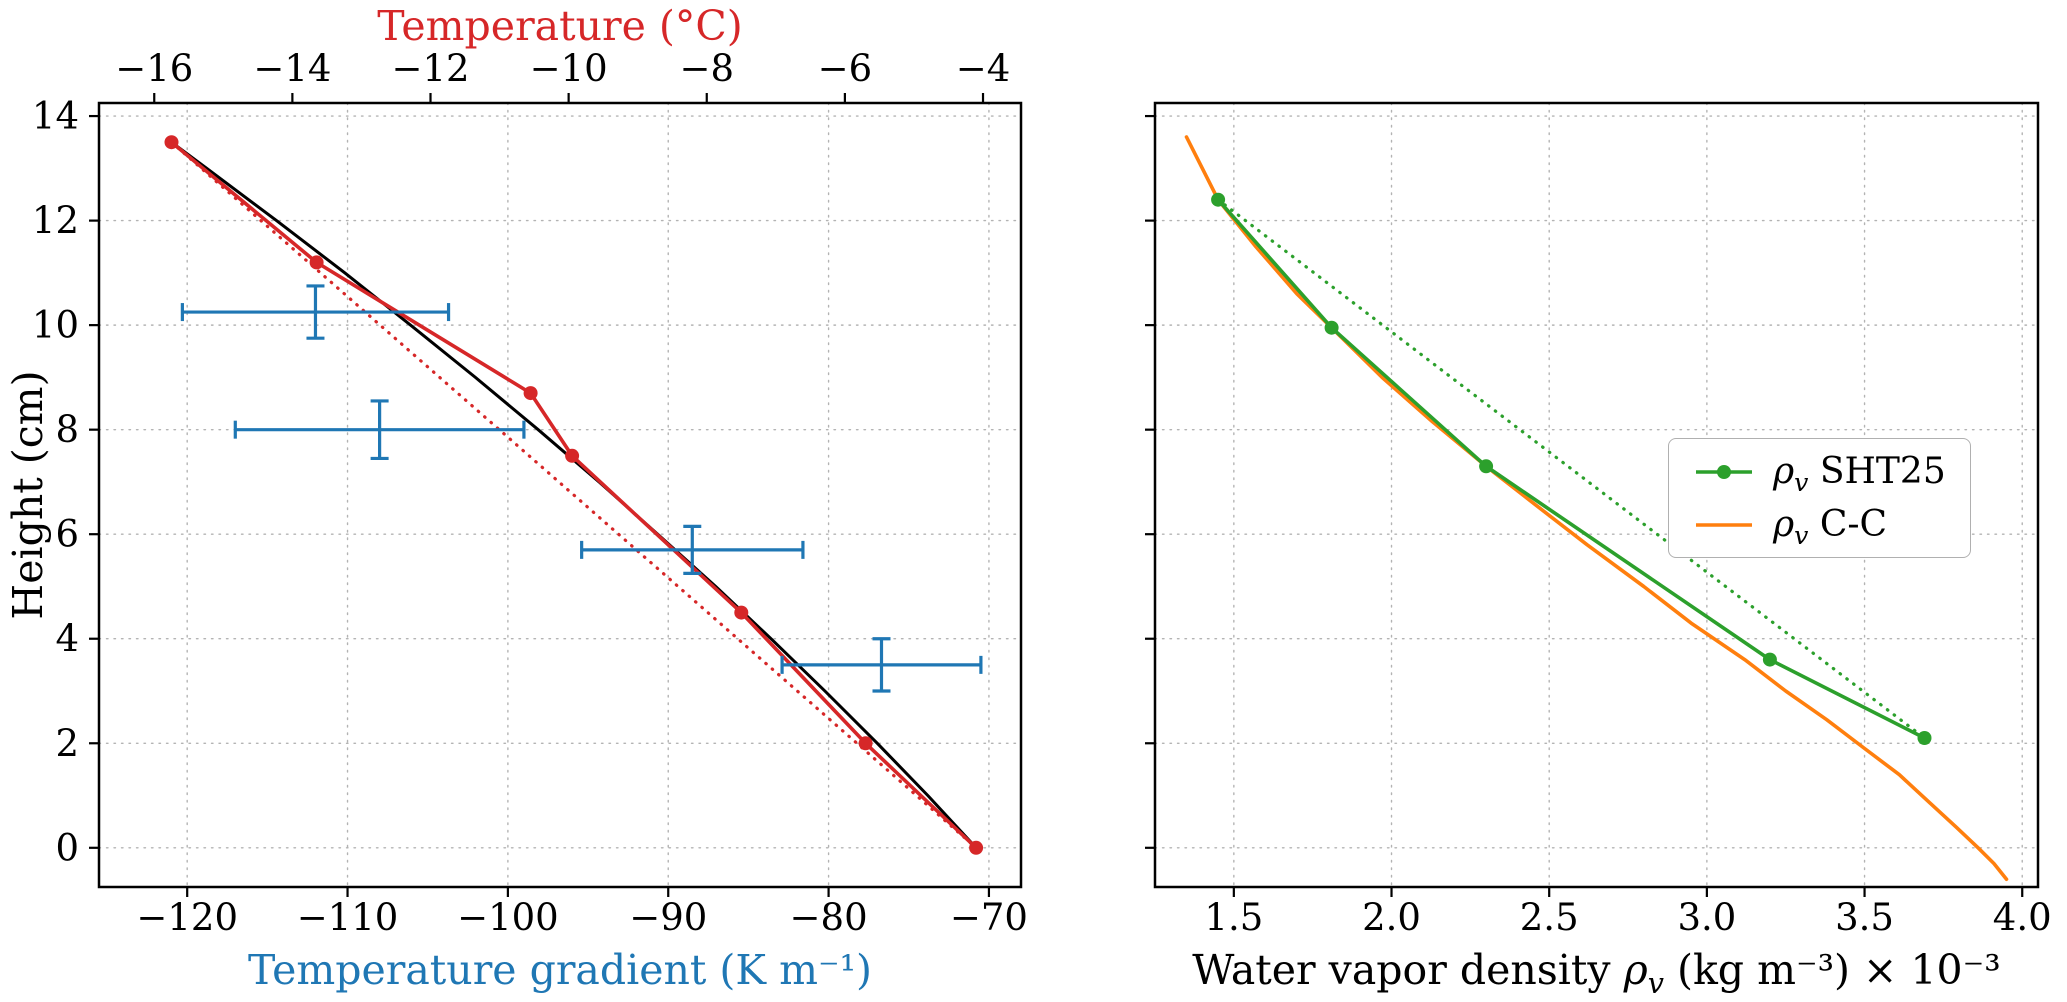 The width and height of the screenshot is (2067, 1002). What do you see at coordinates (508, 917) in the screenshot?
I see `x-tick-label: −100` at bounding box center [508, 917].